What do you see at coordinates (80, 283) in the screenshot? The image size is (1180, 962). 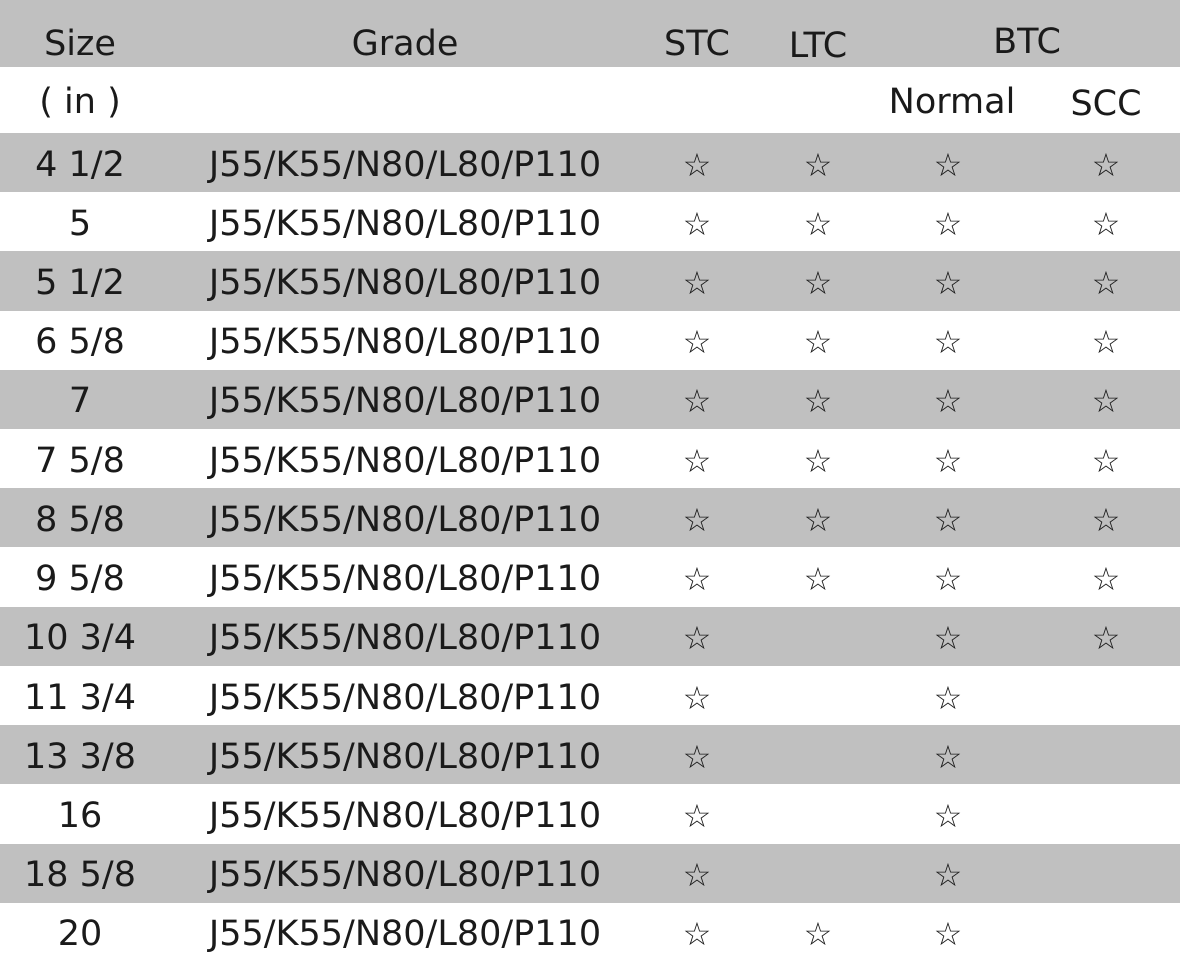 I see `table-cell: 5 1/2` at bounding box center [80, 283].